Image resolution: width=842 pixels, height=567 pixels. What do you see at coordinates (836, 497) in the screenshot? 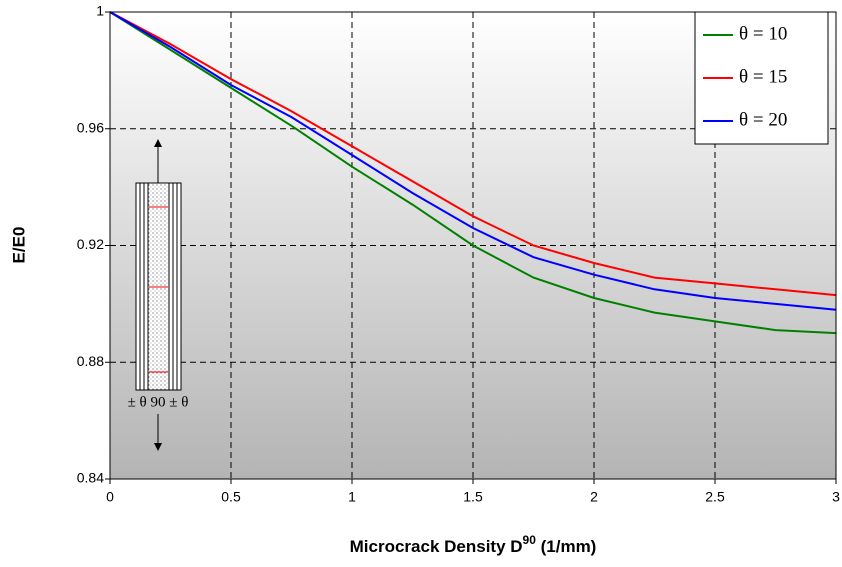
I see `x-tick-label: 3` at bounding box center [836, 497].